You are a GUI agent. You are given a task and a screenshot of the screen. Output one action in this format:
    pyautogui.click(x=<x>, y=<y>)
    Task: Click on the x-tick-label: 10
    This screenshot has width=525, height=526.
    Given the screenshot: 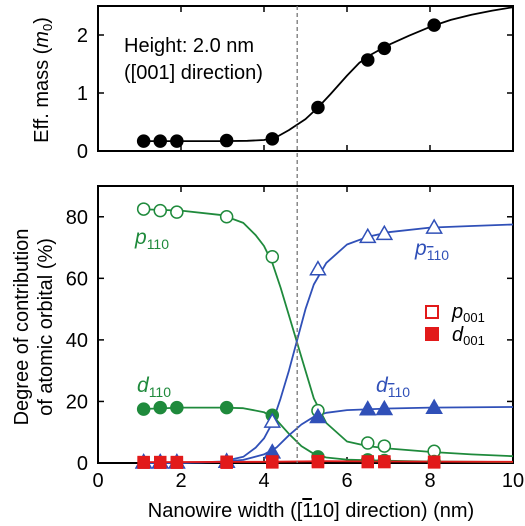 What is the action you would take?
    pyautogui.click(x=513, y=481)
    